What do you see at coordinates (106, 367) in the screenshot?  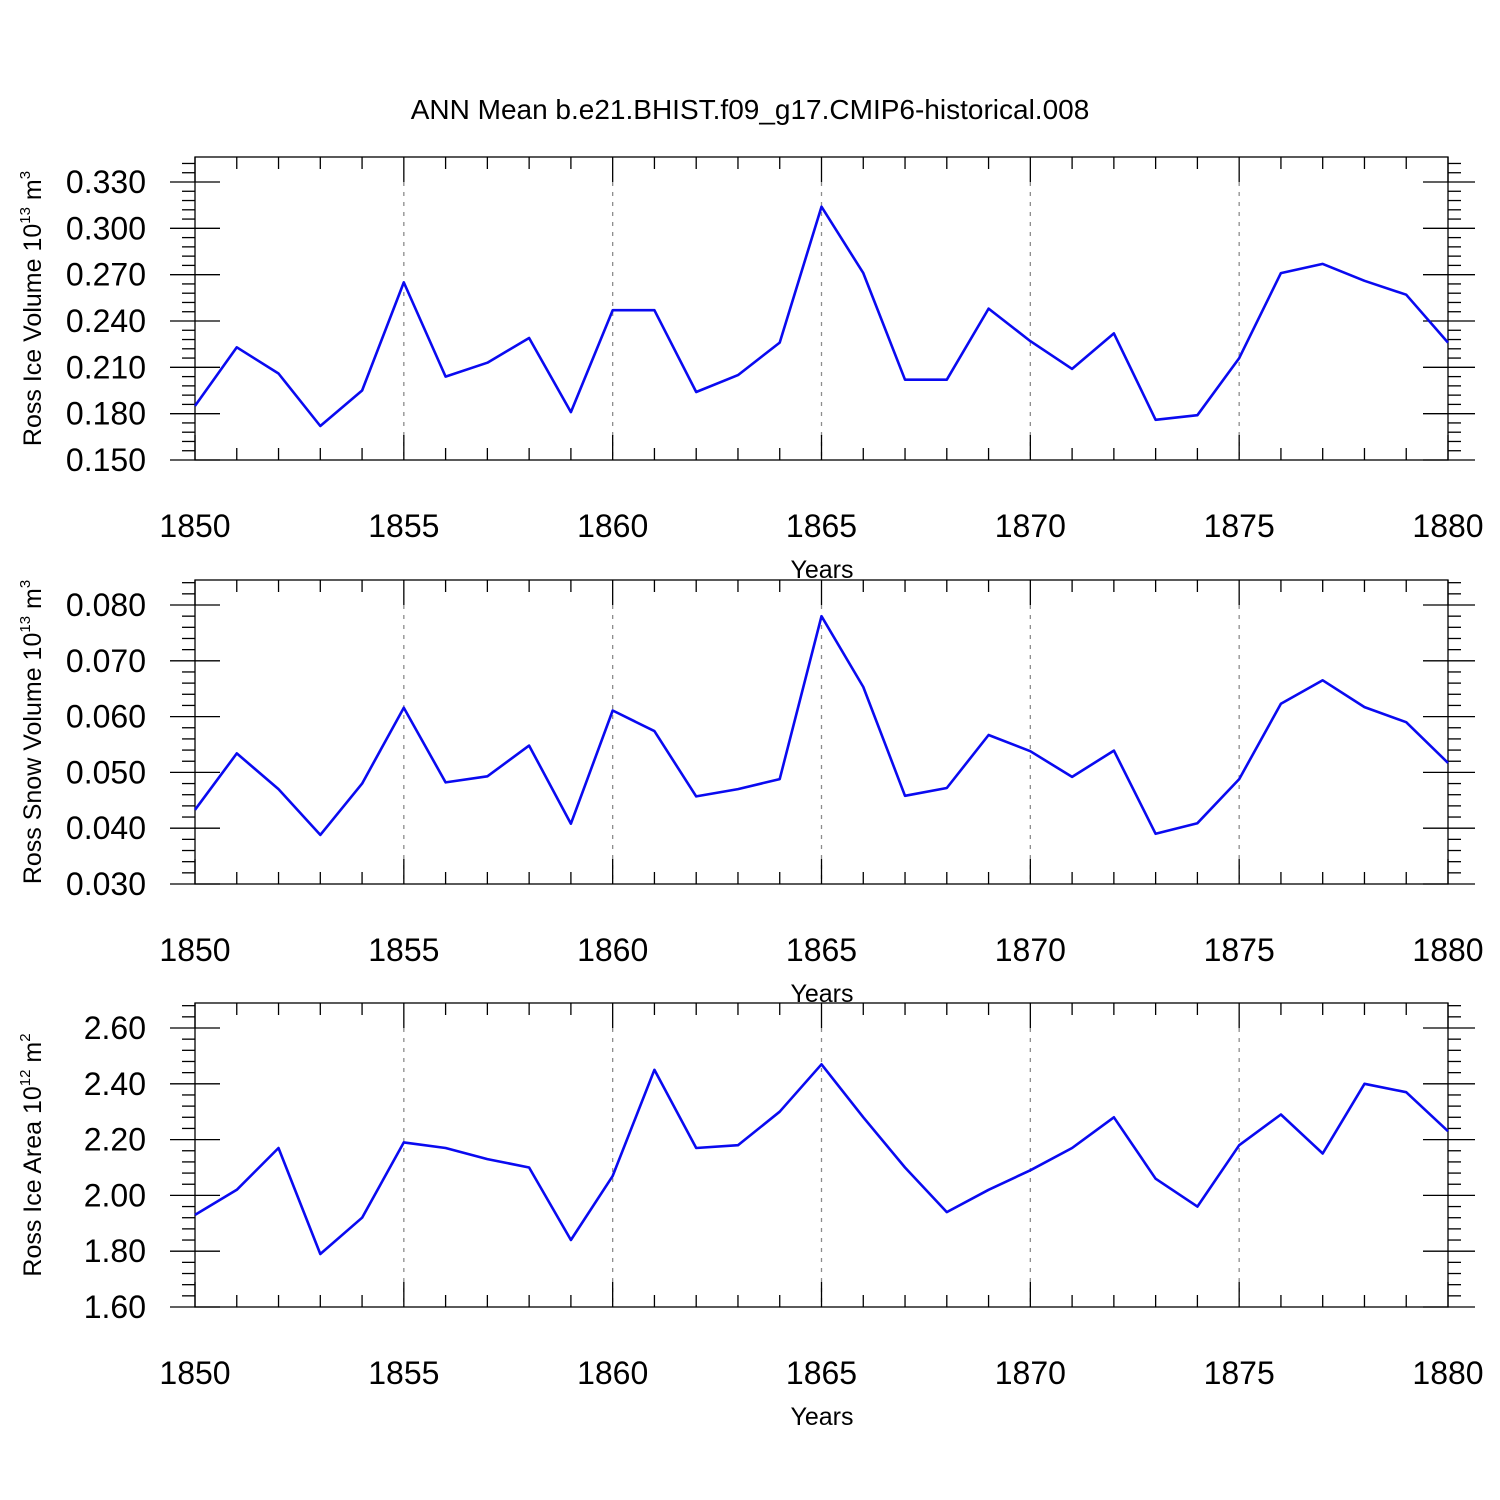 I see `y-tick-label: 0.210` at bounding box center [106, 367].